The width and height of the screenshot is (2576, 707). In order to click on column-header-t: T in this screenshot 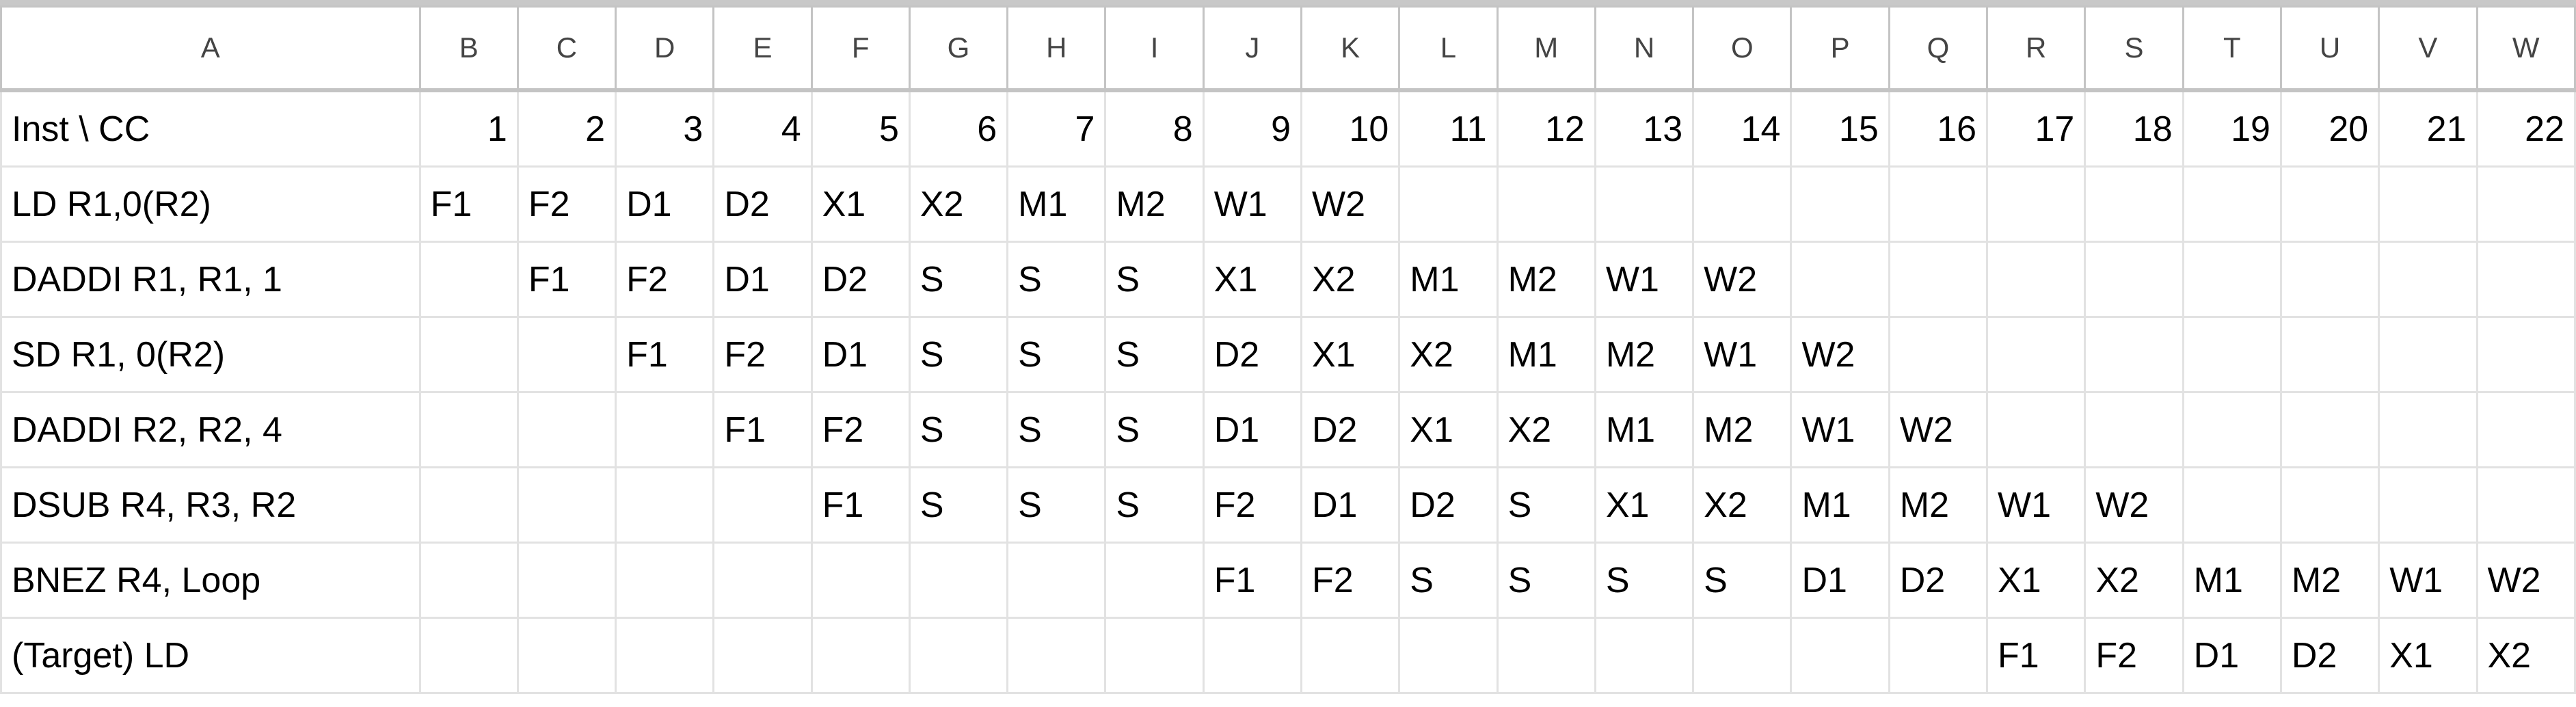, I will do `click(2232, 49)`.